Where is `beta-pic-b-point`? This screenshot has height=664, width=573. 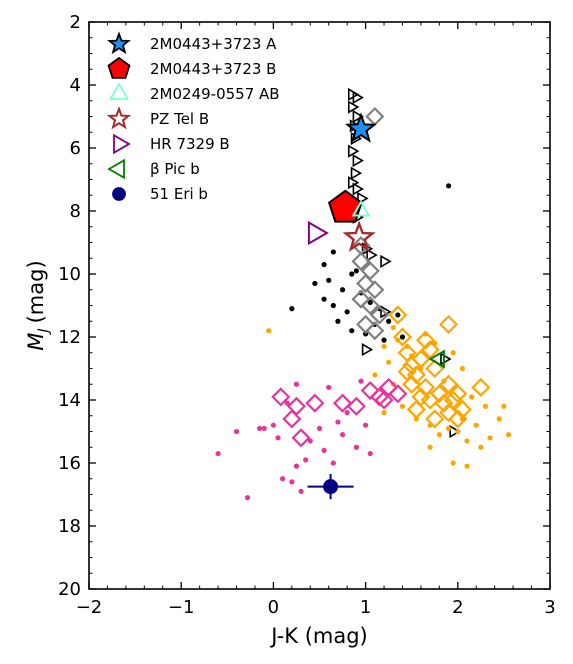 beta-pic-b-point is located at coordinates (436, 359).